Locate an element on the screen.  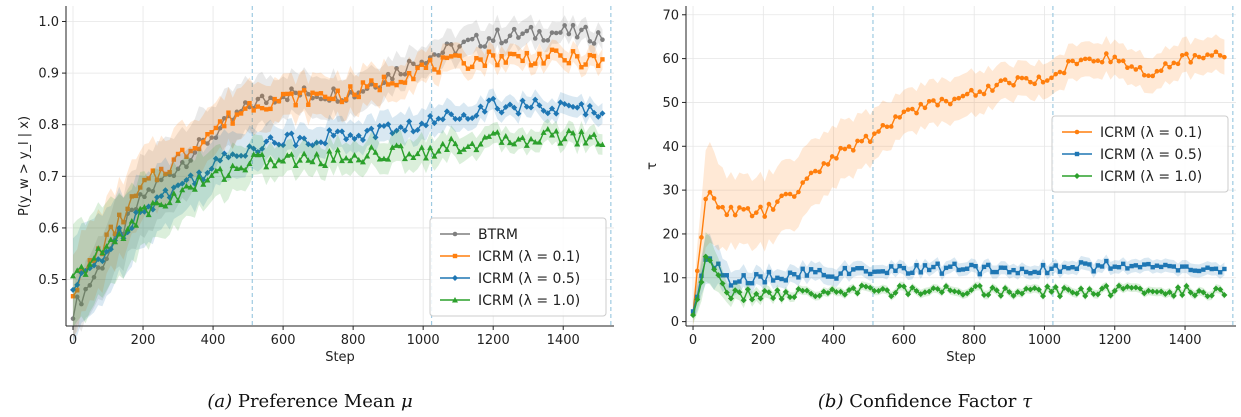
legend-label: ICRM (λ = 0.1) is located at coordinates (1151, 133).